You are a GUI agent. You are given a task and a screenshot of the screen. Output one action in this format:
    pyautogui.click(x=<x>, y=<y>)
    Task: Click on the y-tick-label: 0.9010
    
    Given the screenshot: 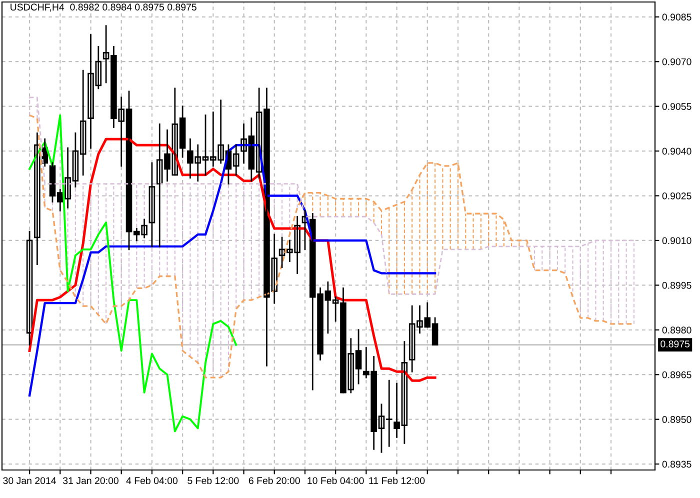 What is the action you would take?
    pyautogui.click(x=677, y=240)
    